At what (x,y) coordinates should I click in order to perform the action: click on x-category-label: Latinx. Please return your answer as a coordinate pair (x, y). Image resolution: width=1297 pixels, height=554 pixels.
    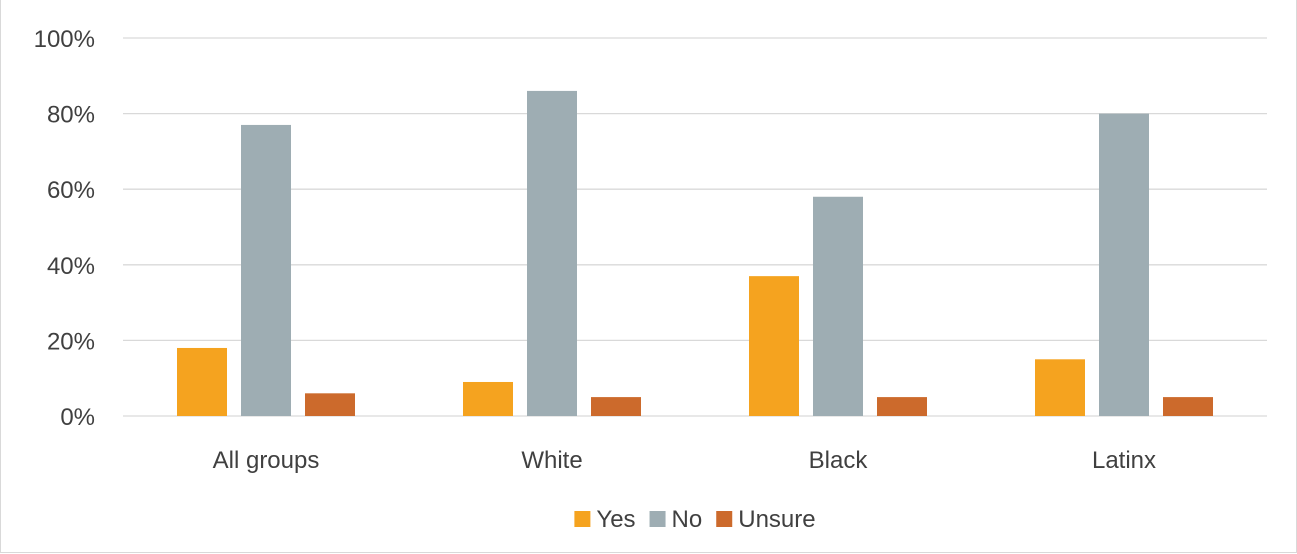
    Looking at the image, I should click on (1124, 460).